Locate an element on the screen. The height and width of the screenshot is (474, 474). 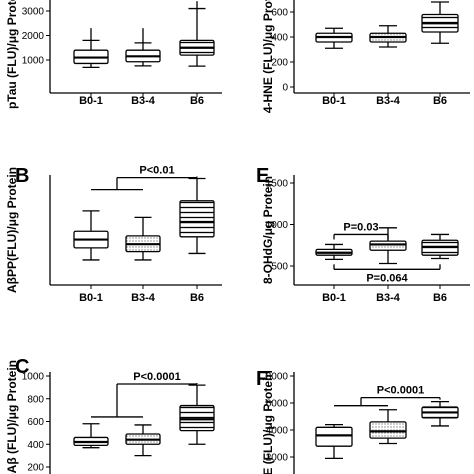
panel-label: F is located at coordinates (262, 379).